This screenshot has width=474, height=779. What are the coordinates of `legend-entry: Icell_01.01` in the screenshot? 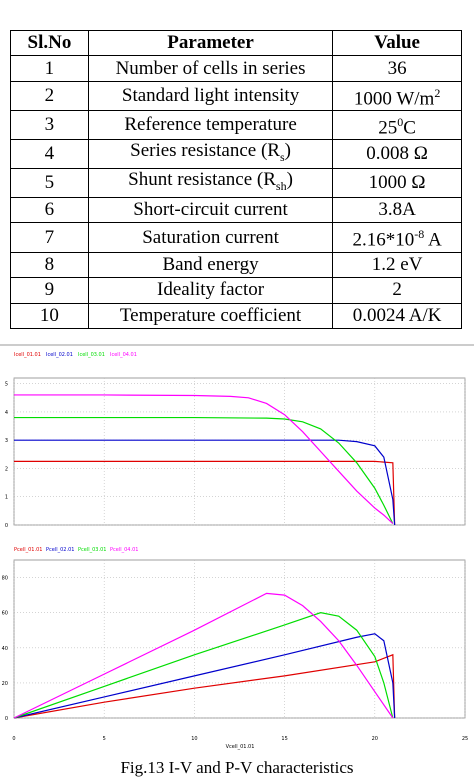 It's located at (27, 355).